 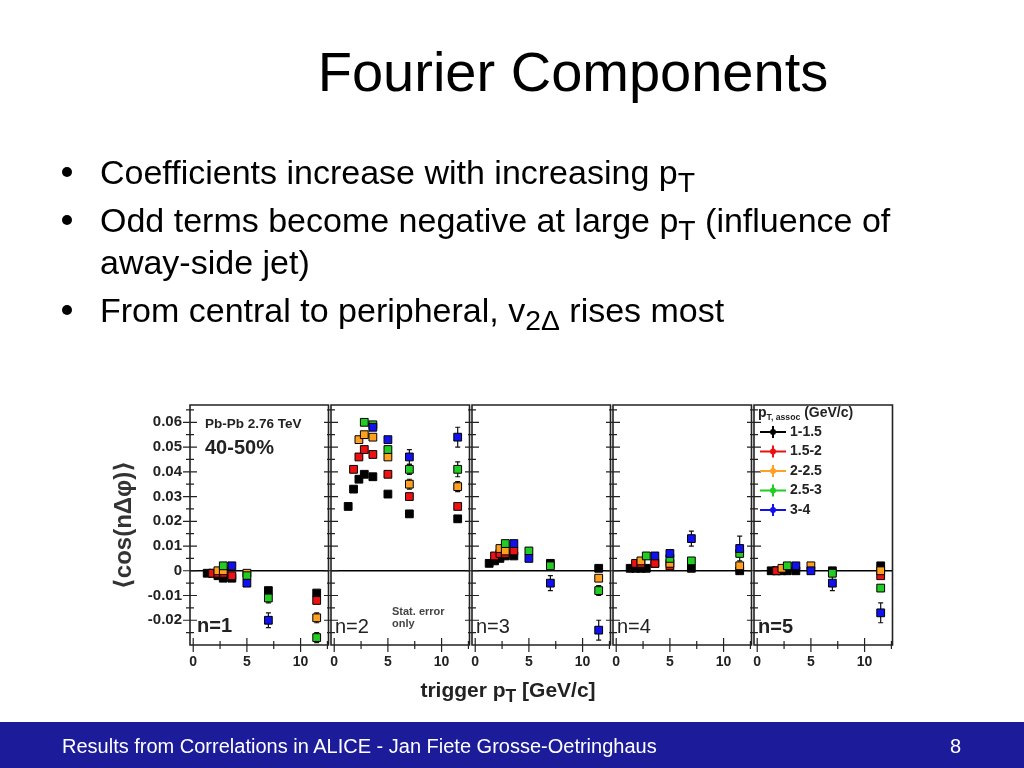 I want to click on legend-label: 3-4, so click(x=800, y=508).